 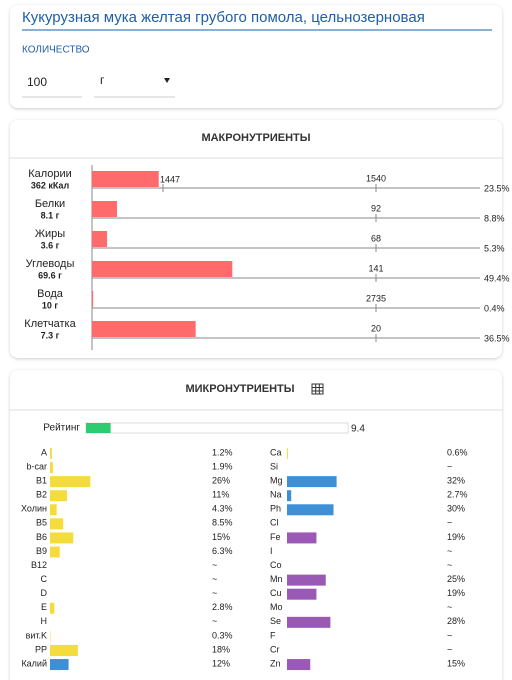 What do you see at coordinates (376, 298) in the screenshot?
I see `norm-label: 2735` at bounding box center [376, 298].